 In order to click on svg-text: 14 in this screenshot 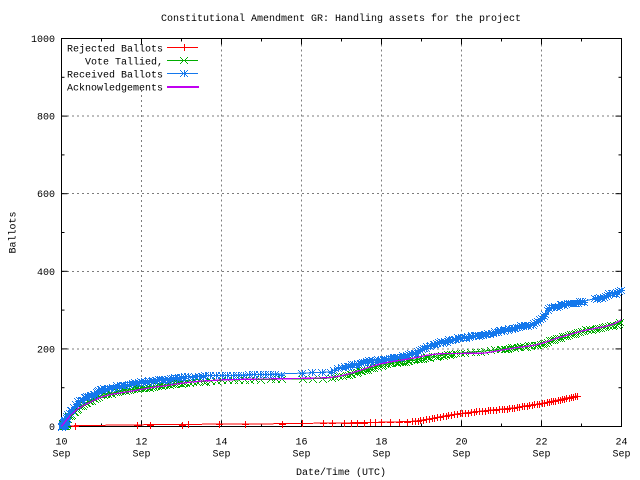, I will do `click(221, 443)`.